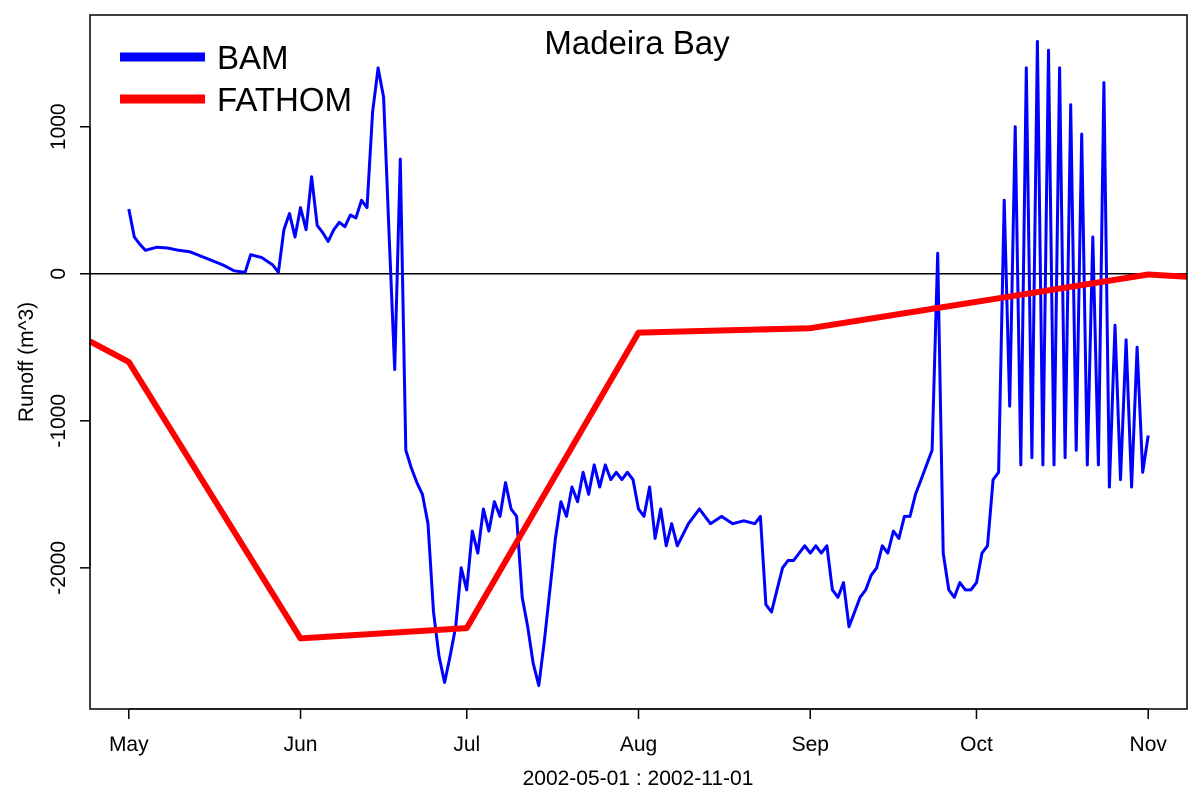 The height and width of the screenshot is (800, 1200). What do you see at coordinates (129, 744) in the screenshot?
I see `x-tick-label: May` at bounding box center [129, 744].